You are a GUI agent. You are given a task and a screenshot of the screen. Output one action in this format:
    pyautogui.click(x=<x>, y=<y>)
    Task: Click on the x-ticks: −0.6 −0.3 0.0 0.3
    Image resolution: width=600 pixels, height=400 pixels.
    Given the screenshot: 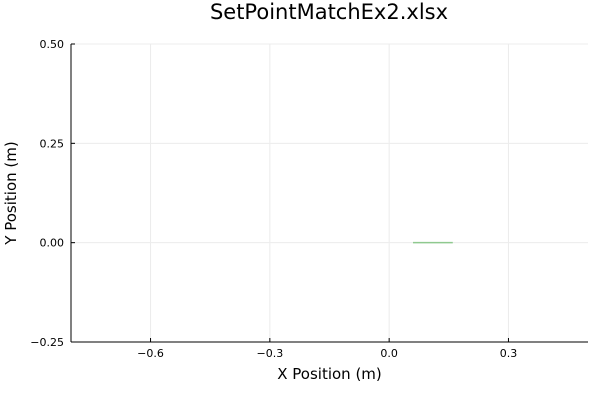 What is the action you would take?
    pyautogui.click(x=327, y=349)
    